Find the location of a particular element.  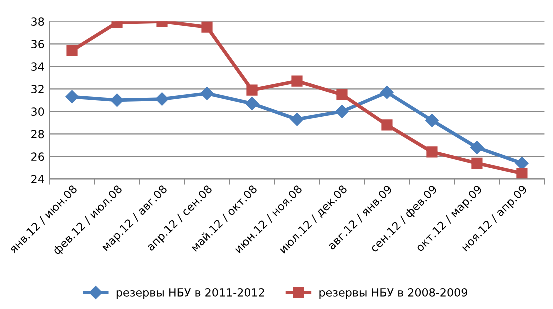

y-tick-label: 28 is located at coordinates (38, 134).